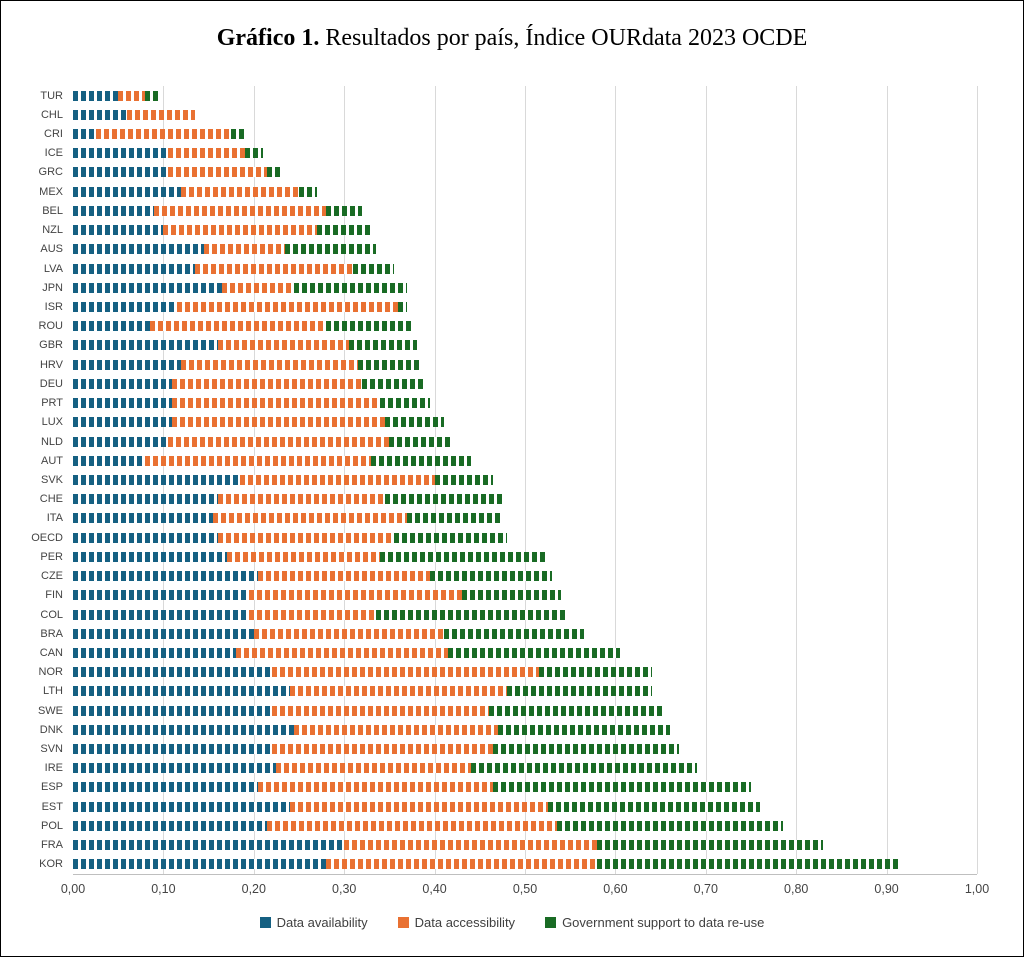 This screenshot has height=957, width=1024. What do you see at coordinates (525, 595) in the screenshot?
I see `stacked-bar-fin` at bounding box center [525, 595].